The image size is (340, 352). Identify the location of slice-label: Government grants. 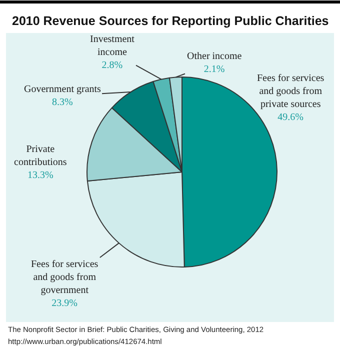
(63, 89).